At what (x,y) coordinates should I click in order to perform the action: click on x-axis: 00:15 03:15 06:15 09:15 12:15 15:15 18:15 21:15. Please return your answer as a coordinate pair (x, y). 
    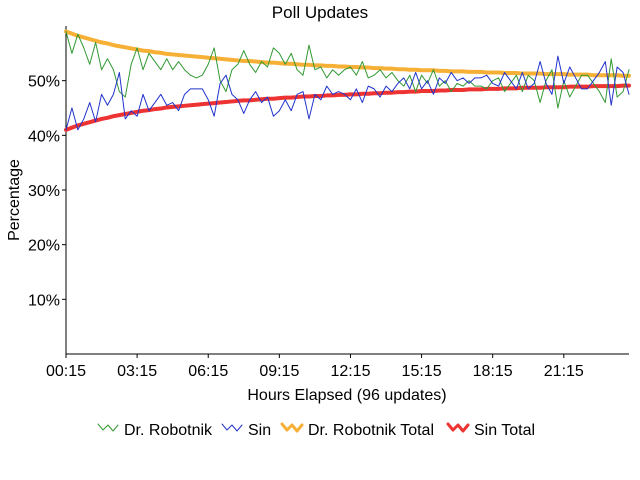
    Looking at the image, I should click on (337, 366).